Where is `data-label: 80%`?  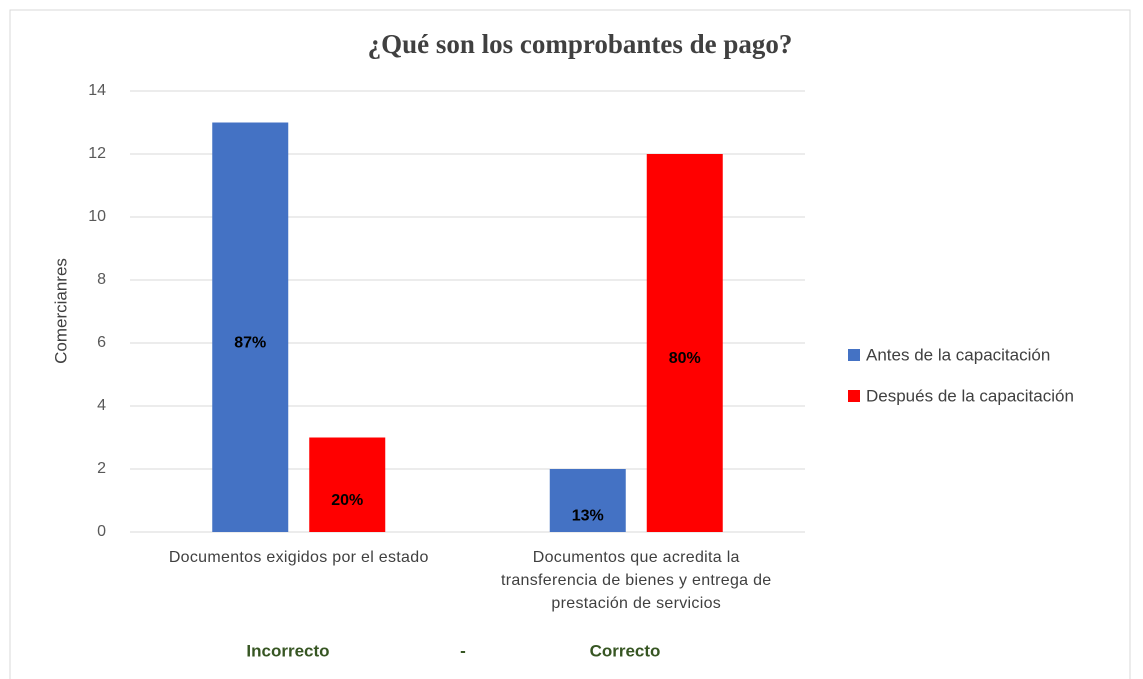
data-label: 80% is located at coordinates (685, 358).